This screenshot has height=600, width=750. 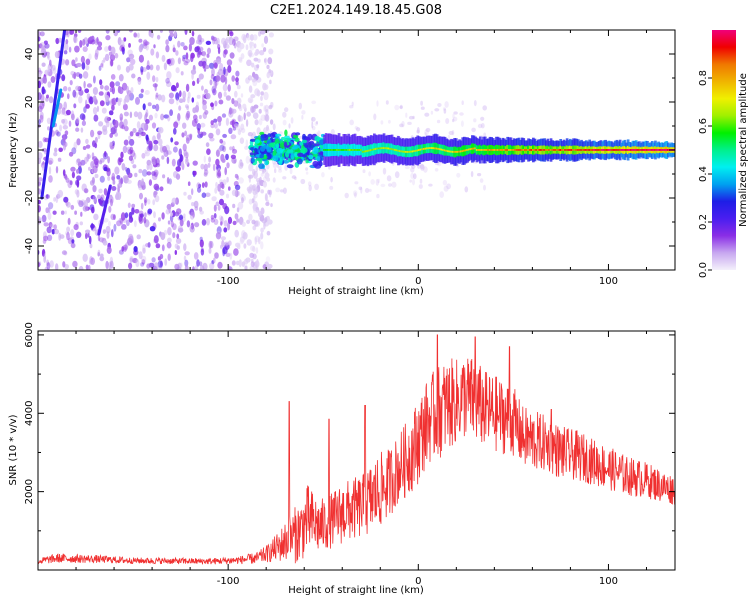 I want to click on colorbar-tick-label: 0.4, so click(x=703, y=174).